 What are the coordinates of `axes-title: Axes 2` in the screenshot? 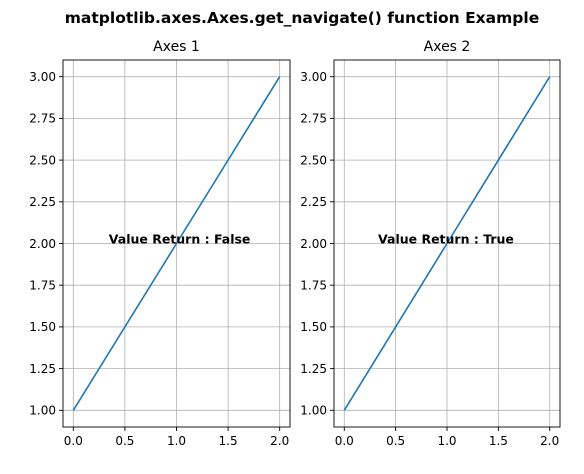 It's located at (447, 47).